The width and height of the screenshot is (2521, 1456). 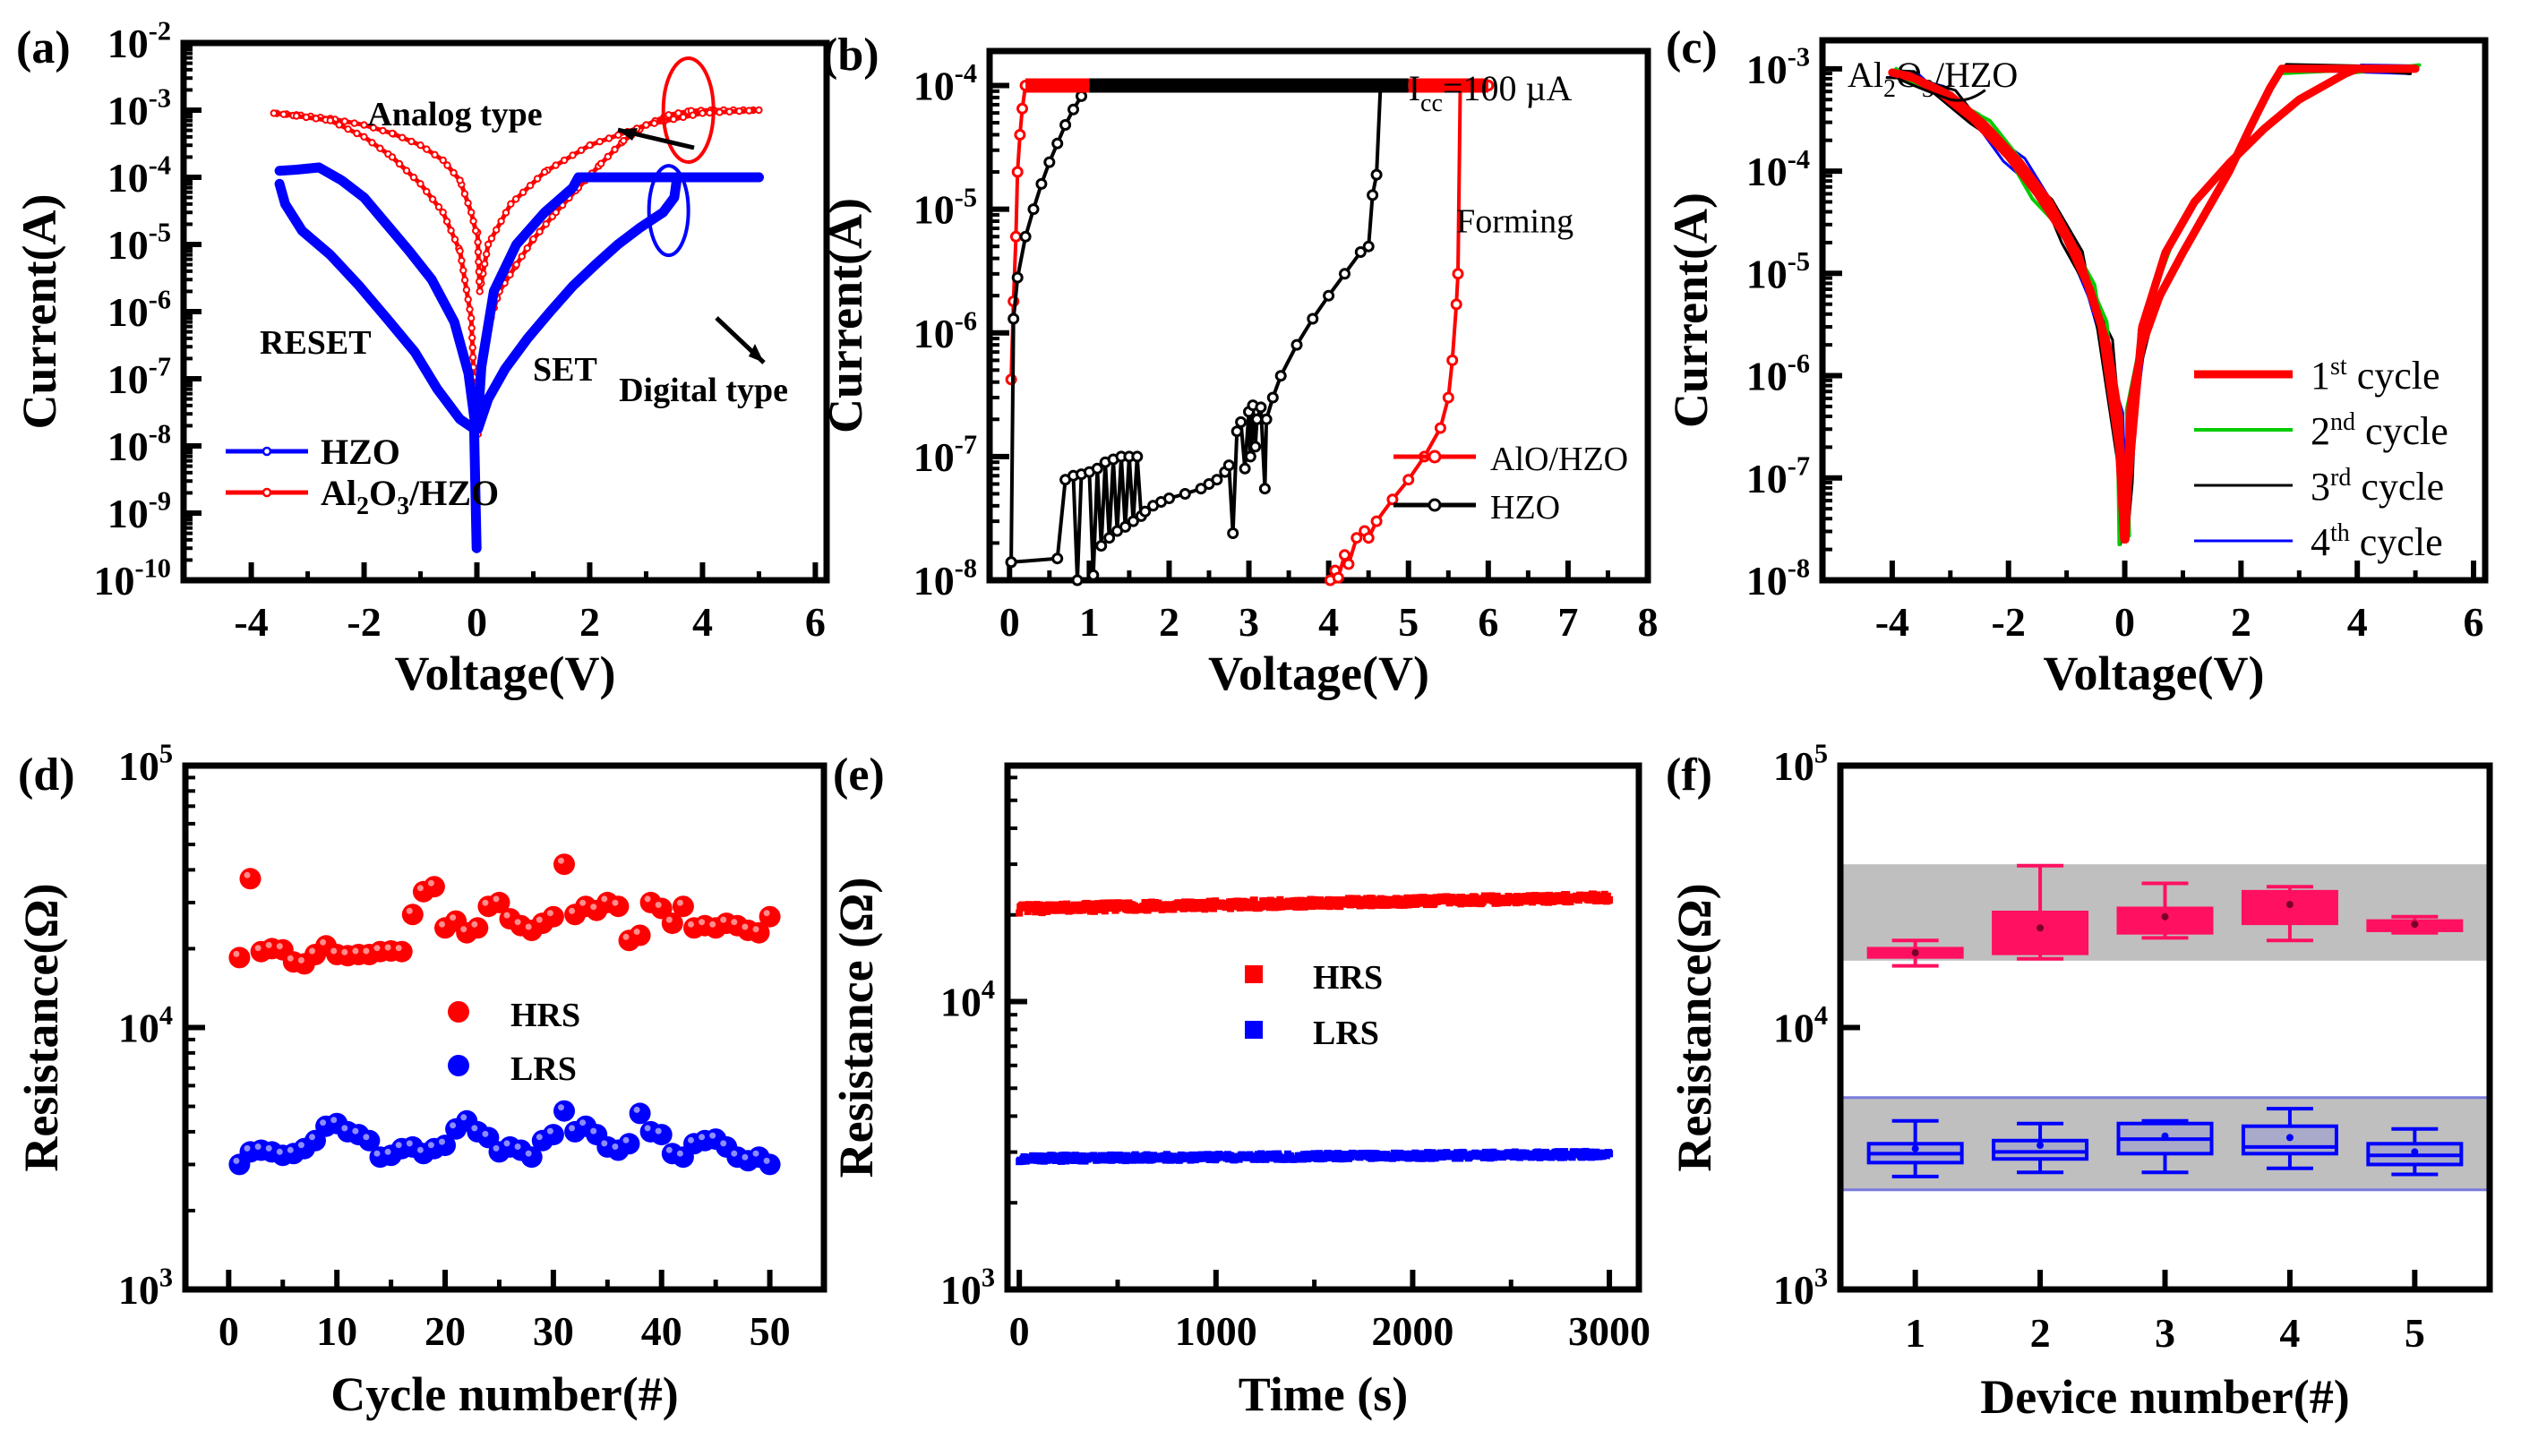 What do you see at coordinates (1314, 1005) in the screenshot?
I see `legend-panel-e: HRS LRS` at bounding box center [1314, 1005].